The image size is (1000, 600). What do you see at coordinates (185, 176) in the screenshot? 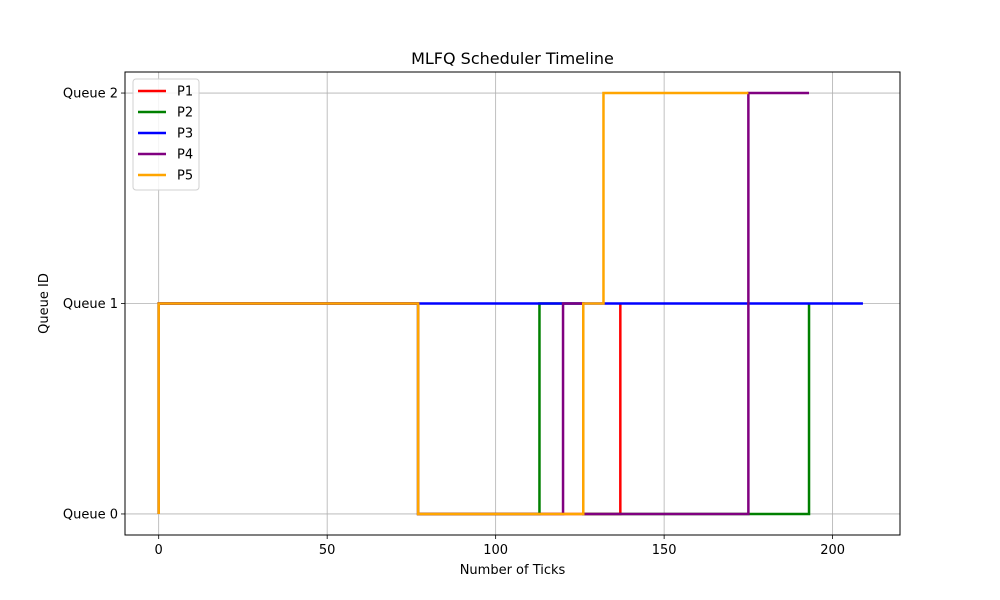
I see `legend-label: P5` at bounding box center [185, 176].